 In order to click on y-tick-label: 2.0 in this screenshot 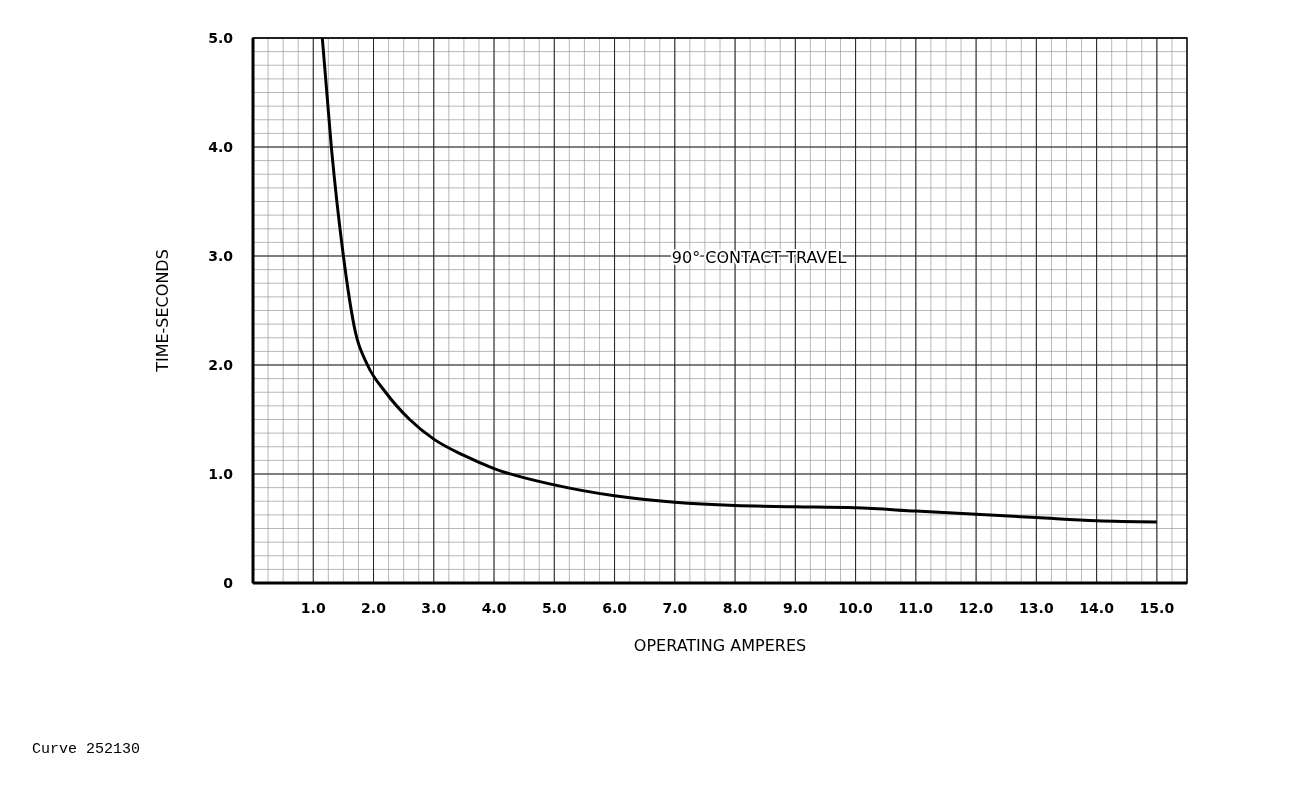, I will do `click(221, 365)`.